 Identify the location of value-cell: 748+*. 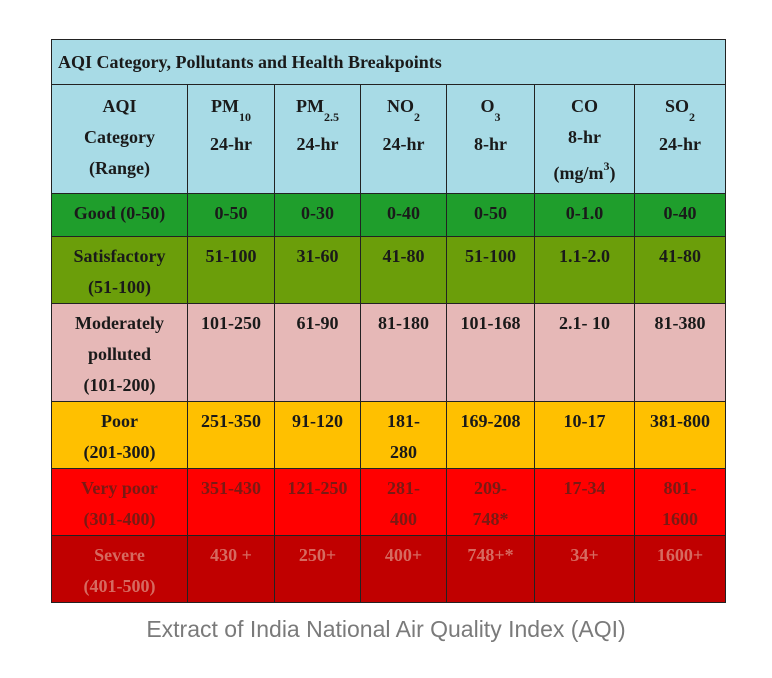
(490, 569).